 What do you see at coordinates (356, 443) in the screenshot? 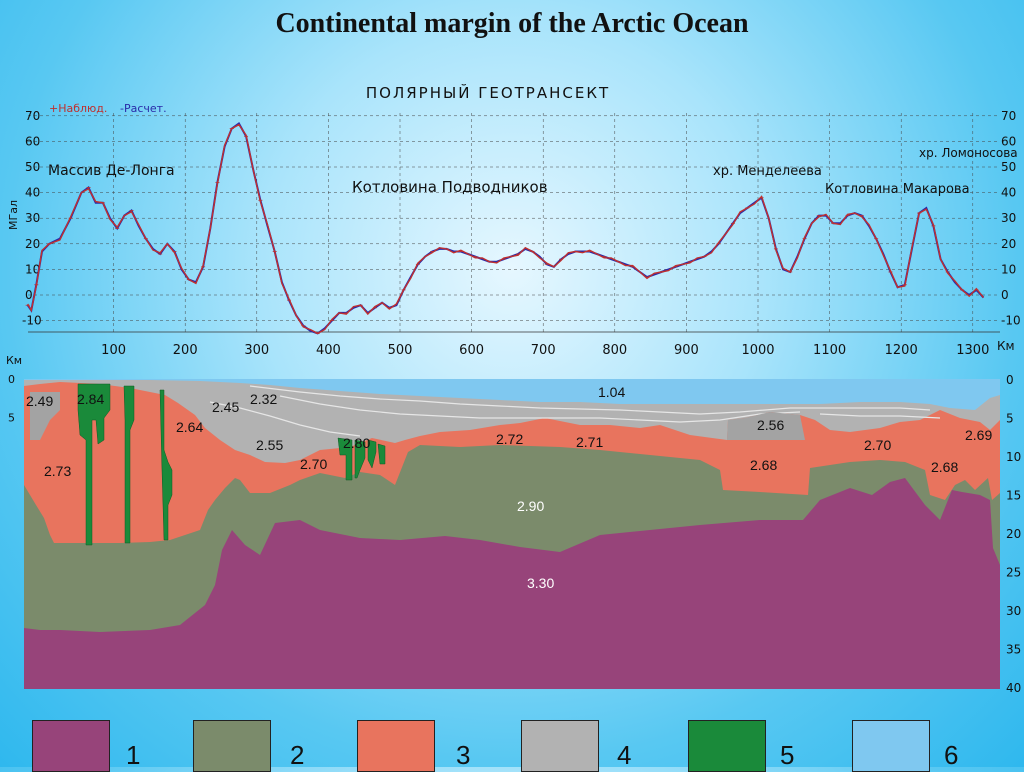
I see `density-280: 2.80` at bounding box center [356, 443].